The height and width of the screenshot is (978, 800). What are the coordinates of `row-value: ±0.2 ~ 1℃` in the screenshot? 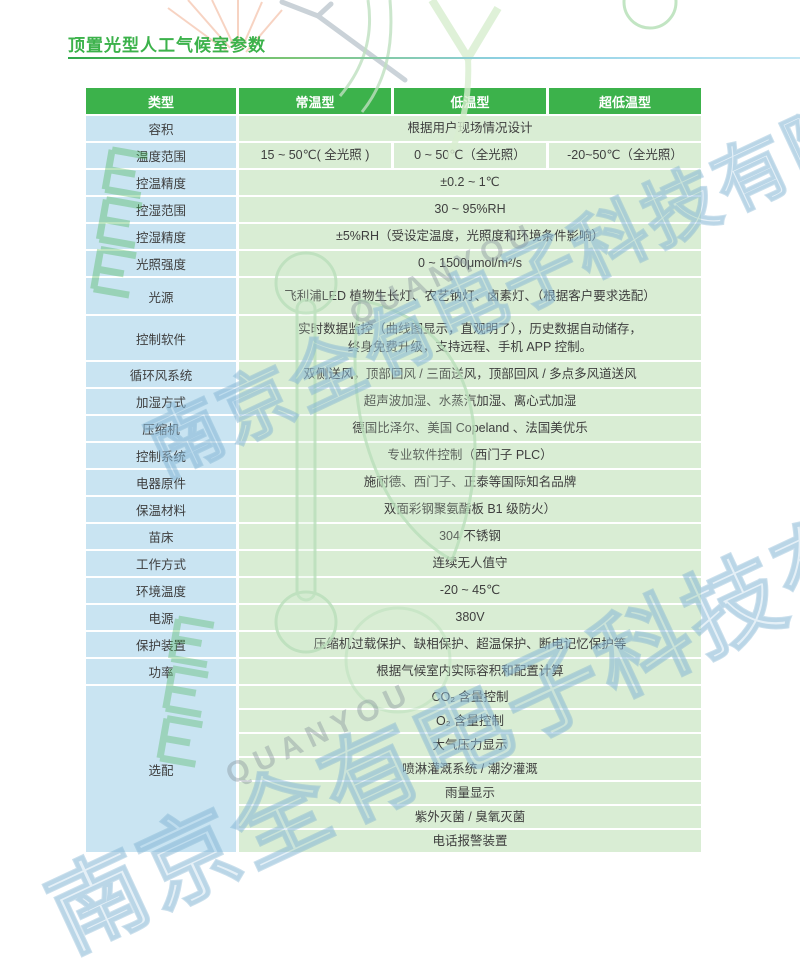 It's located at (470, 182).